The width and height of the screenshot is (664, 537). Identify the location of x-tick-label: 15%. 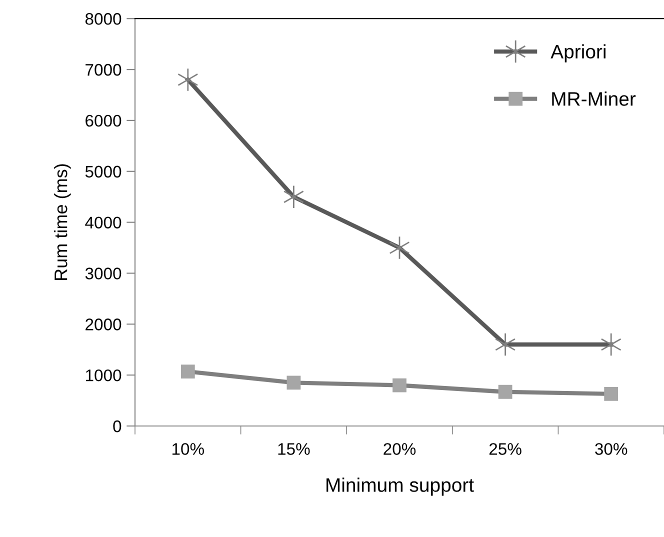
(294, 449).